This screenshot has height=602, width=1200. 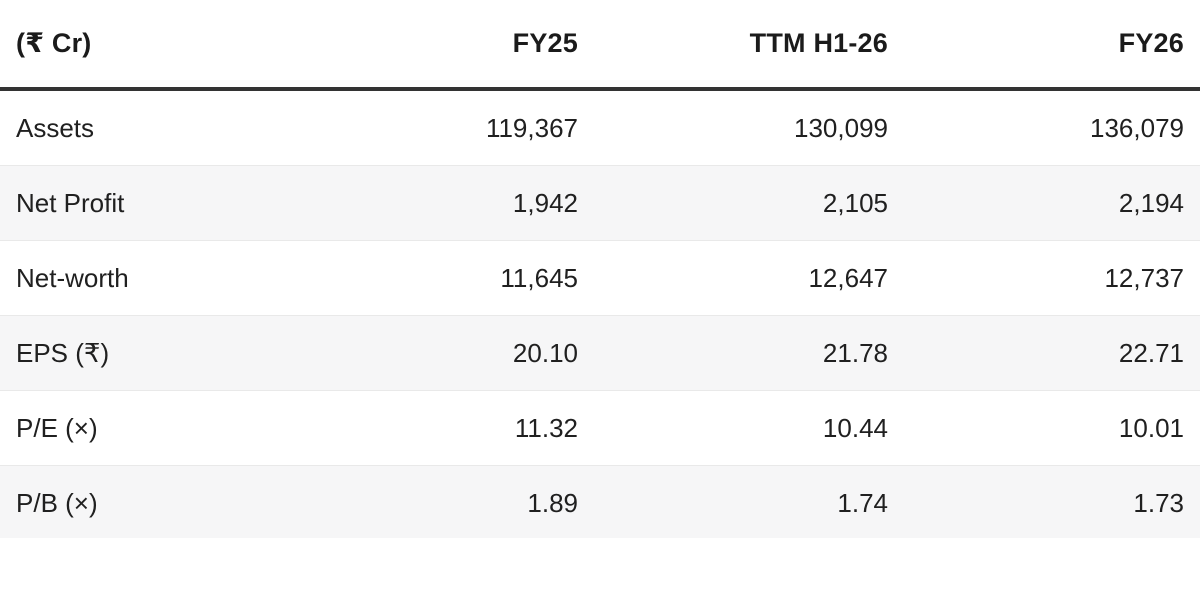 What do you see at coordinates (57, 502) in the screenshot?
I see `row-label: P/B (×)` at bounding box center [57, 502].